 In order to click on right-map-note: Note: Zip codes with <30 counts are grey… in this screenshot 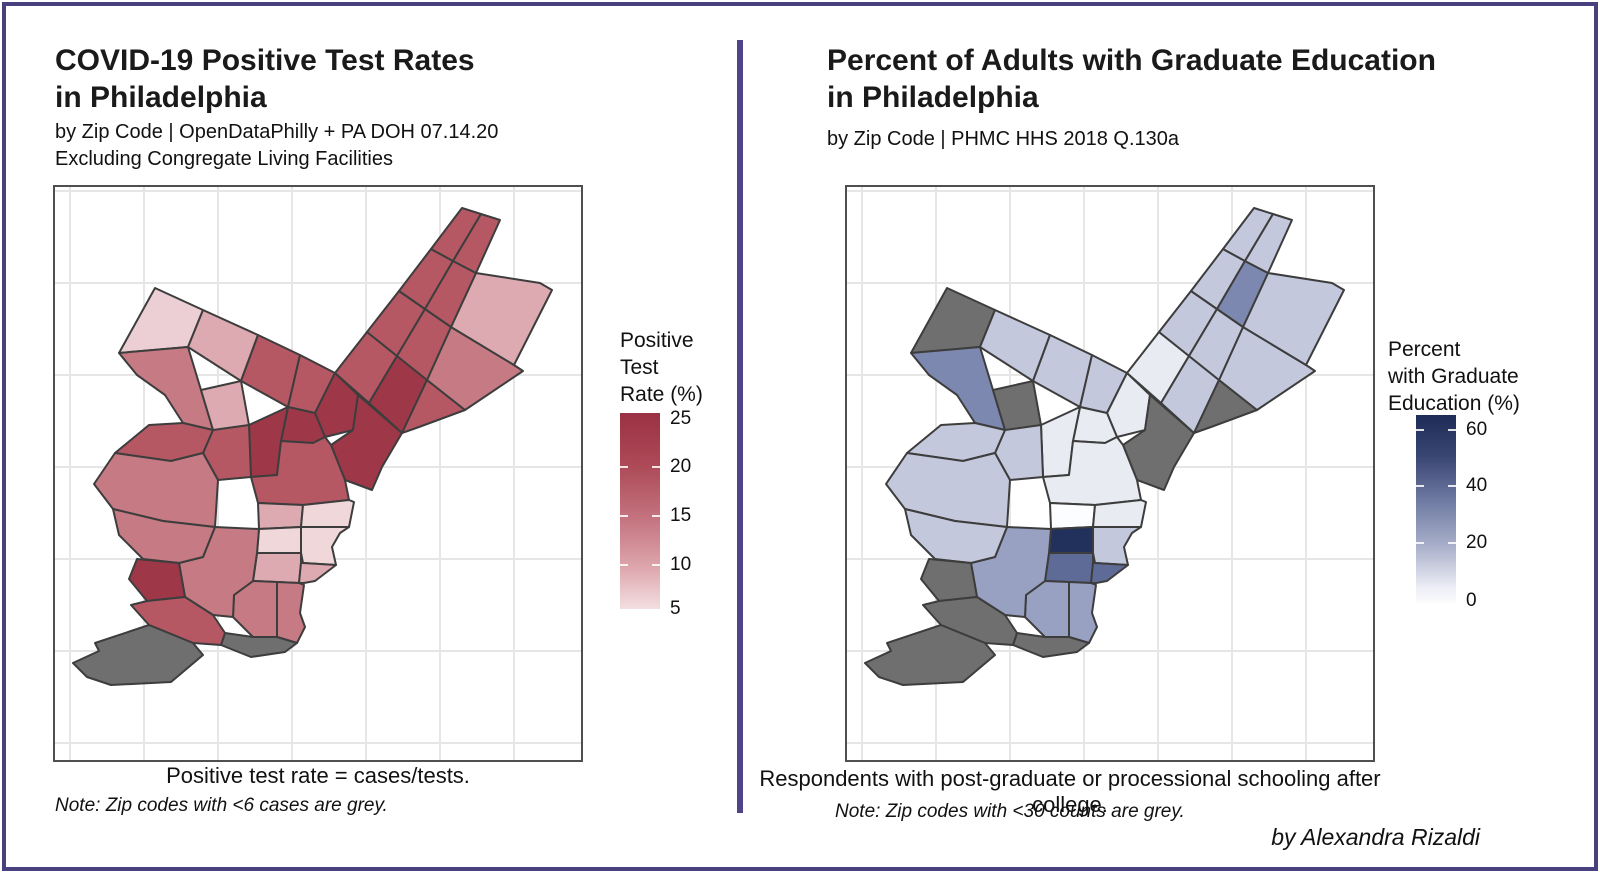, I will do `click(1010, 811)`.